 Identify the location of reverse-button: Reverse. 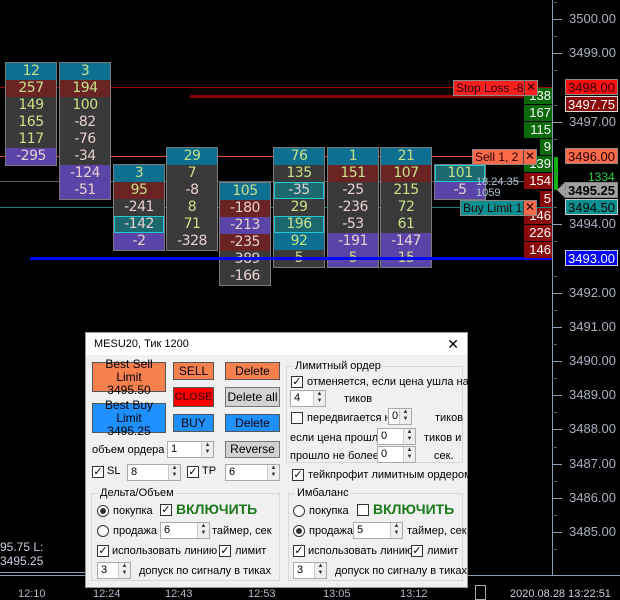
(252, 449).